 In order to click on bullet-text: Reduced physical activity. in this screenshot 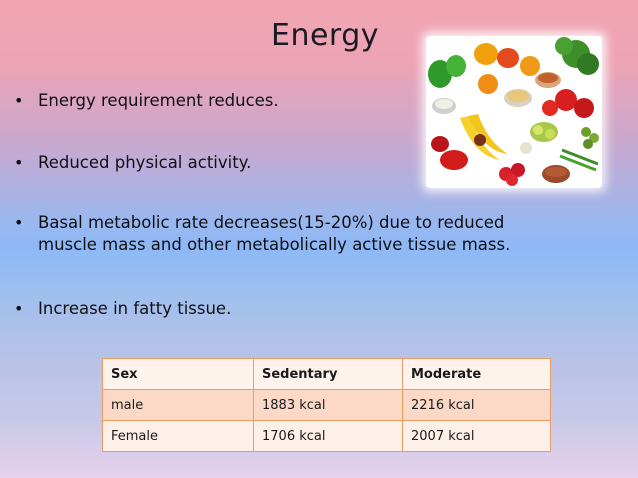, I will do `click(145, 162)`.